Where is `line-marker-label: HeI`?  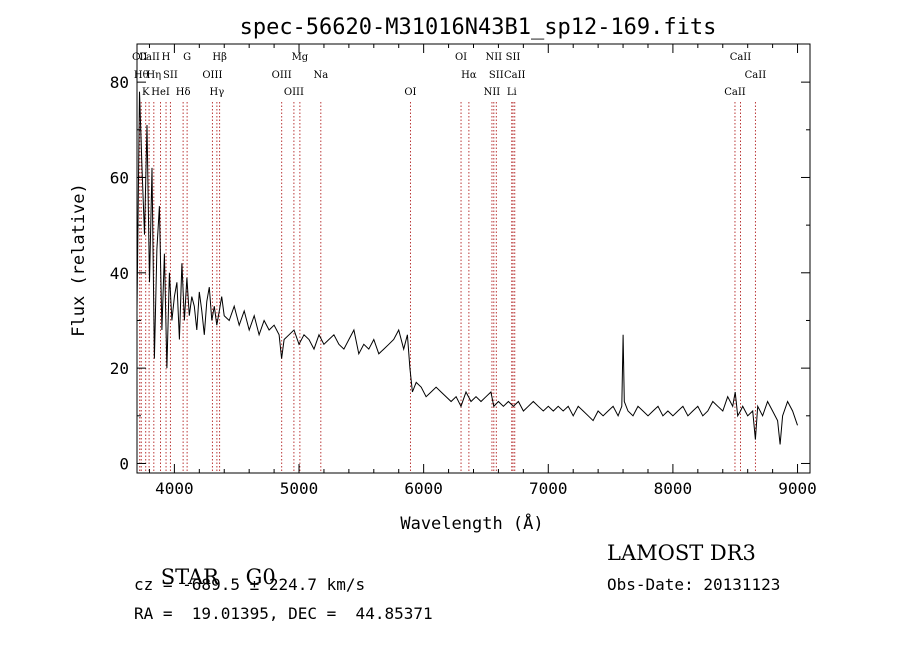 line-marker-label: HeI is located at coordinates (160, 92).